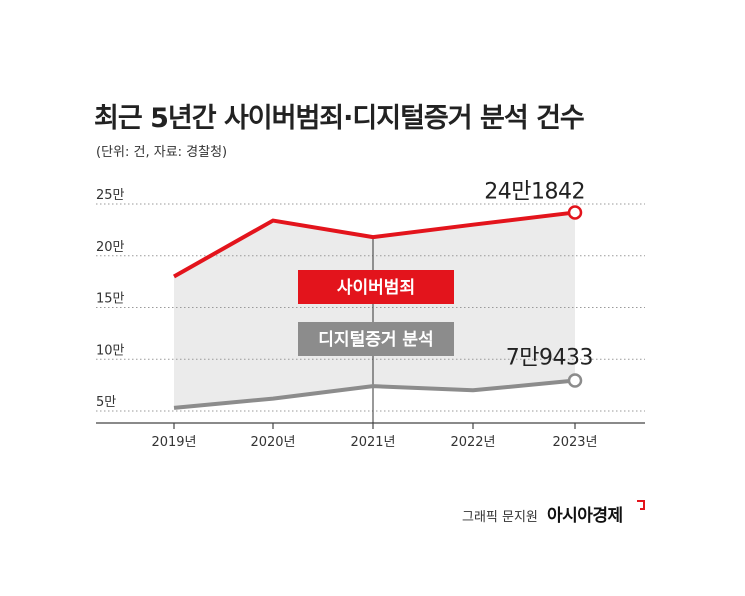  Describe the element at coordinates (575, 380) in the screenshot. I see `end-point-marker-digital-evidence` at that location.